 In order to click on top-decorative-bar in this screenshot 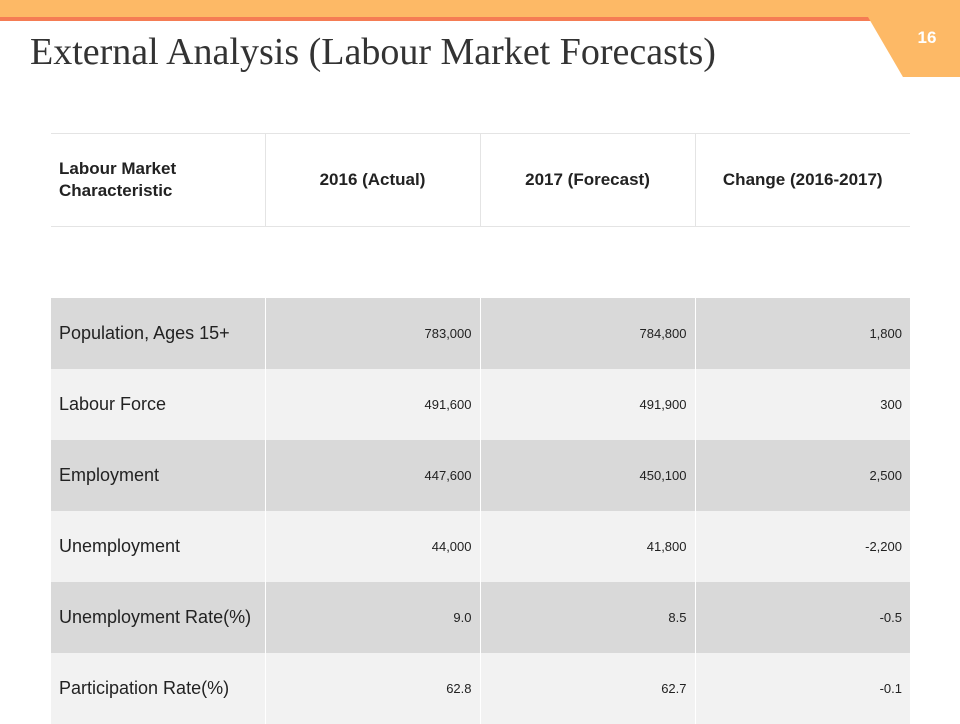, I will do `click(480, 8)`.